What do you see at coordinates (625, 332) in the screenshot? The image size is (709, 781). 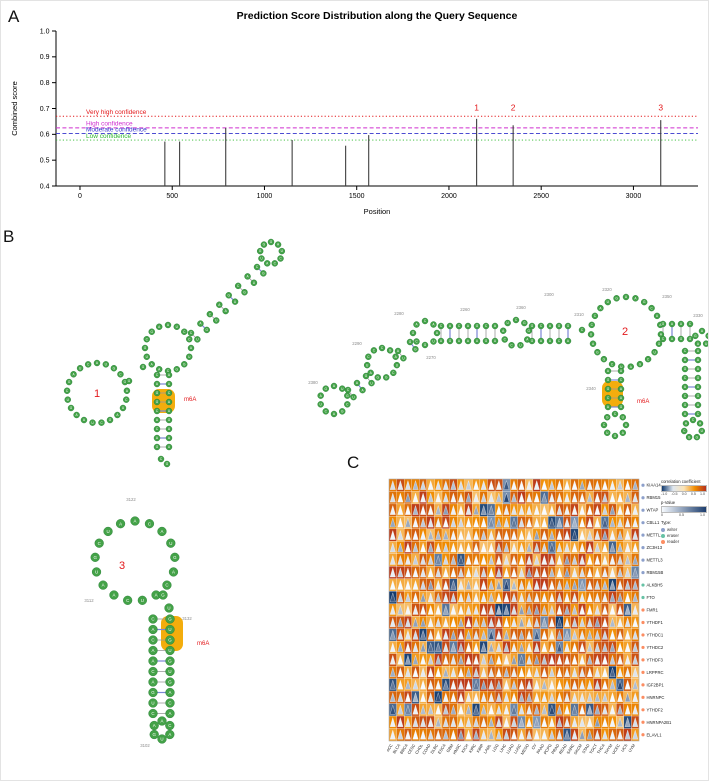 I see `structure-number: 2` at bounding box center [625, 332].